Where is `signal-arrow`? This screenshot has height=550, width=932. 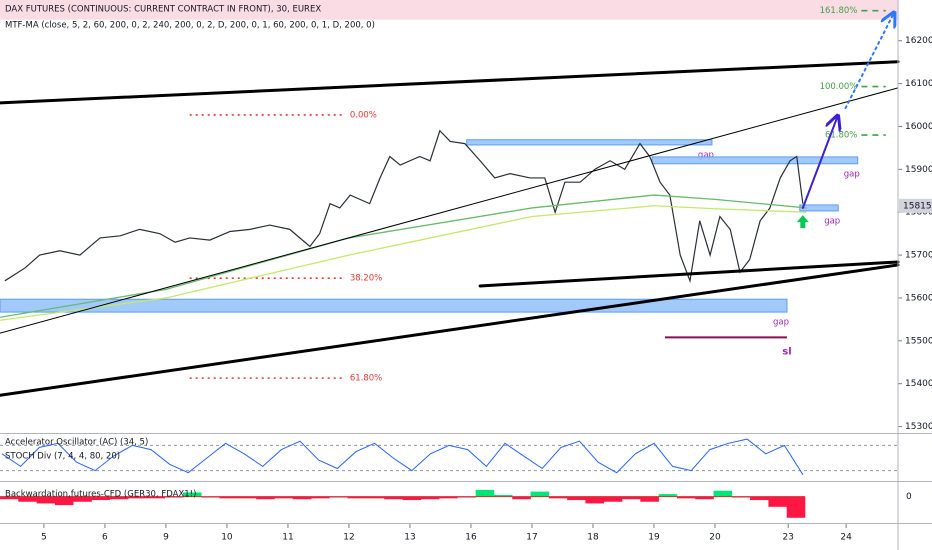 signal-arrow is located at coordinates (802, 222).